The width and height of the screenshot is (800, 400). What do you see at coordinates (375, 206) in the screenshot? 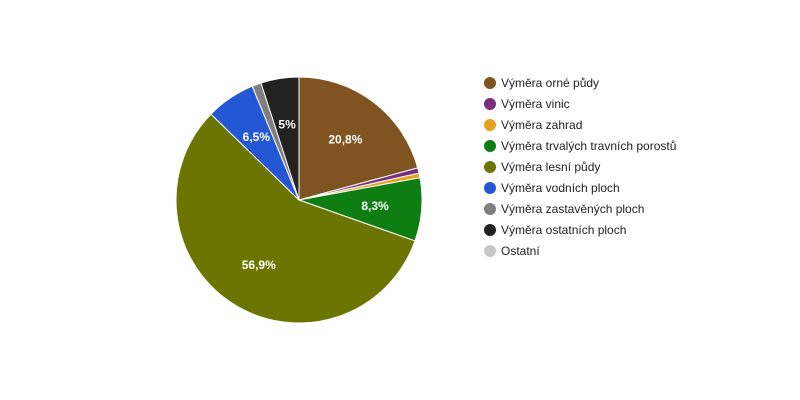
I see `data-label-vymera-trvalych-travnich-porostu: 8,3%` at bounding box center [375, 206].